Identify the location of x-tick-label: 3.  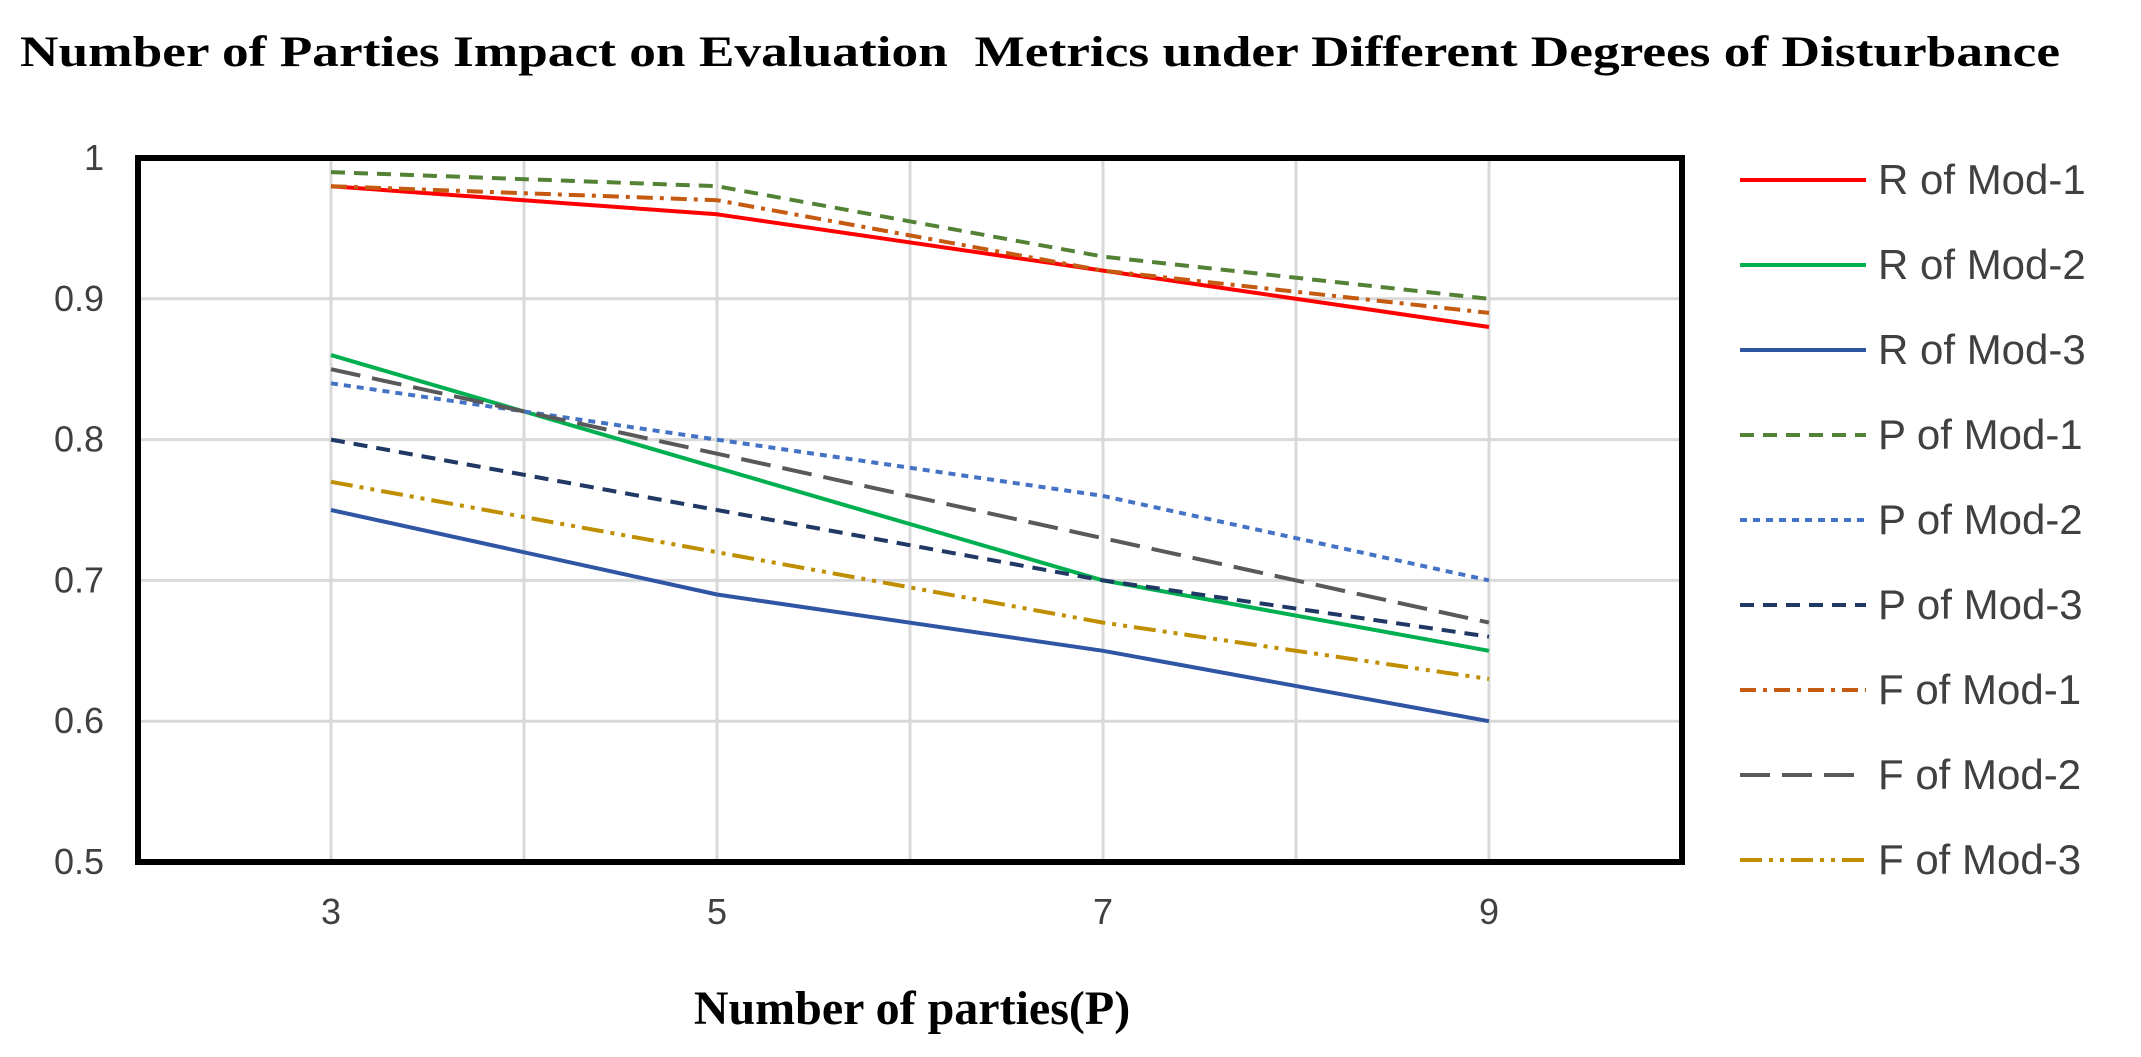
(331, 911).